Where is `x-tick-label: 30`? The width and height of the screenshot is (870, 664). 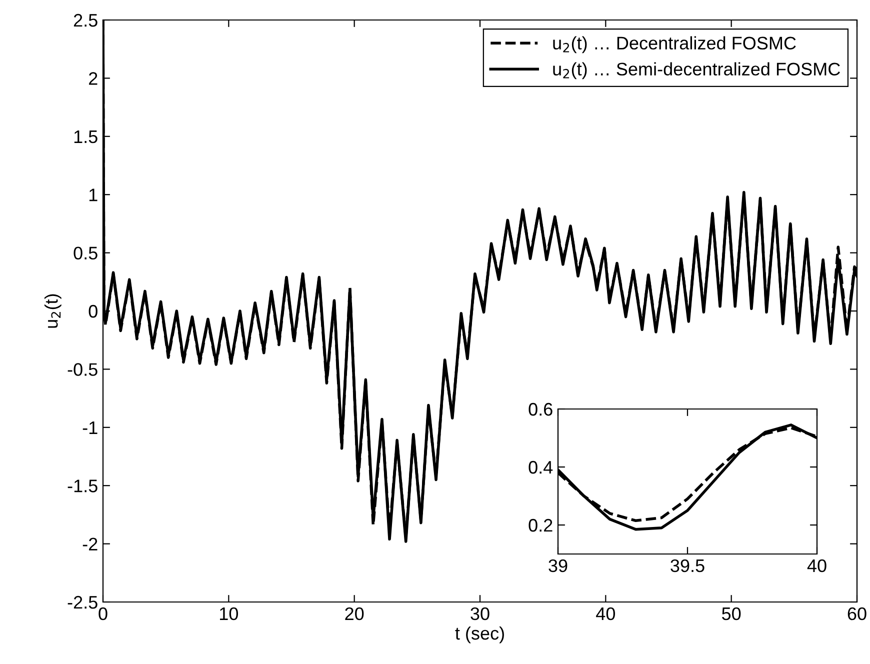
x-tick-label: 30 is located at coordinates (480, 613).